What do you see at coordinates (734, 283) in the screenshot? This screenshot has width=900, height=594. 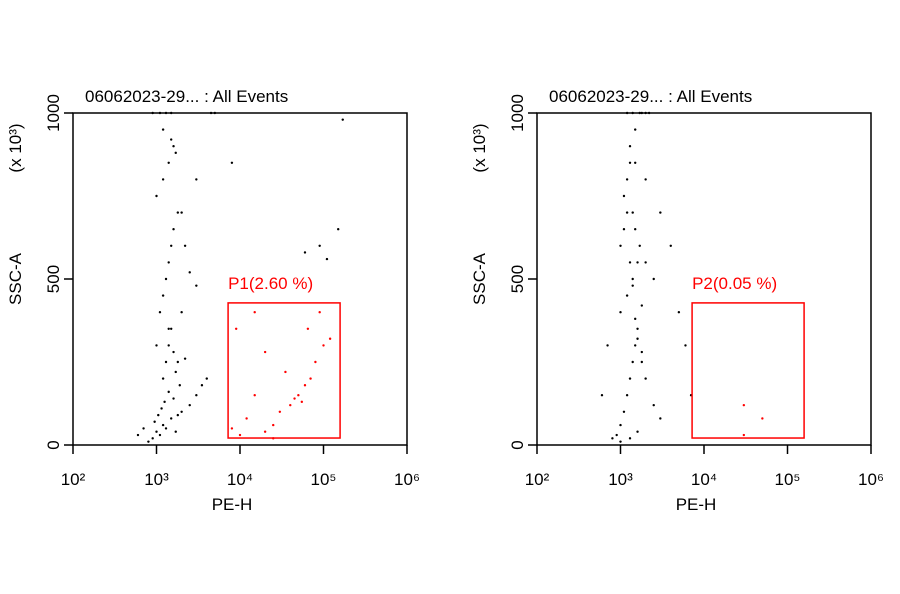 I see `gate-label: P2(0.05 %)` at bounding box center [734, 283].